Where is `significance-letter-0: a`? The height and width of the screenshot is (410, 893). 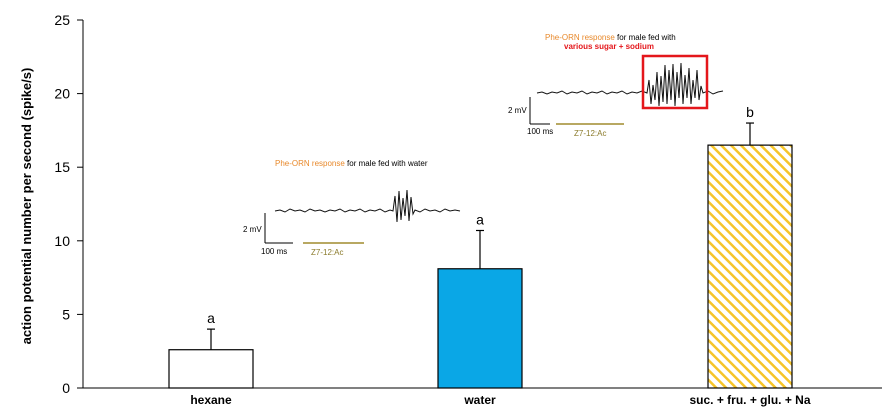 significance-letter-0: a is located at coordinates (211, 318).